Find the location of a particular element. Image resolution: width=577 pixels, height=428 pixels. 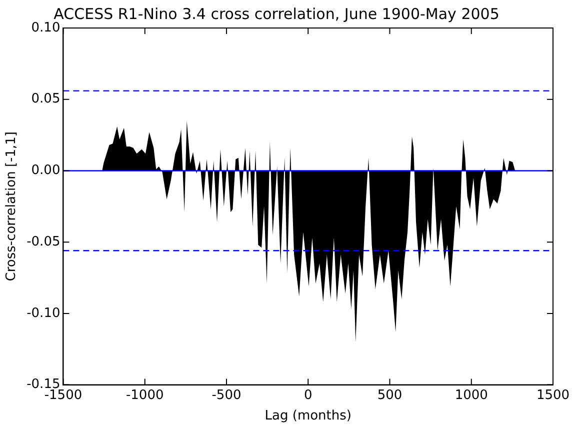

y-tick-label: 0.10 is located at coordinates (45, 28).